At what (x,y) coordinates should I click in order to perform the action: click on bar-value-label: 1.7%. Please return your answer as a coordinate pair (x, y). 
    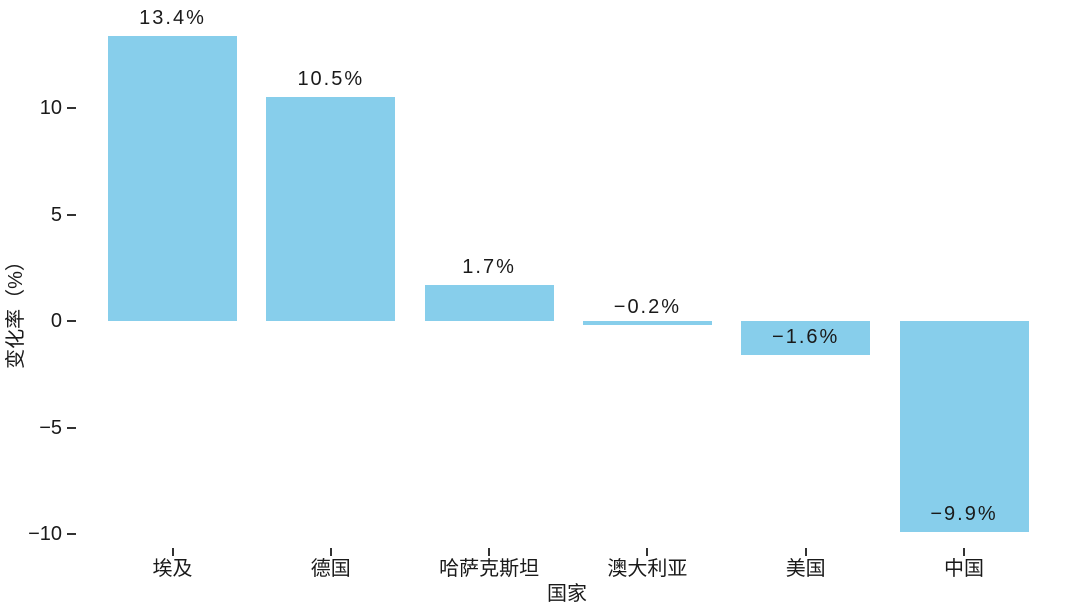
    Looking at the image, I should click on (489, 266).